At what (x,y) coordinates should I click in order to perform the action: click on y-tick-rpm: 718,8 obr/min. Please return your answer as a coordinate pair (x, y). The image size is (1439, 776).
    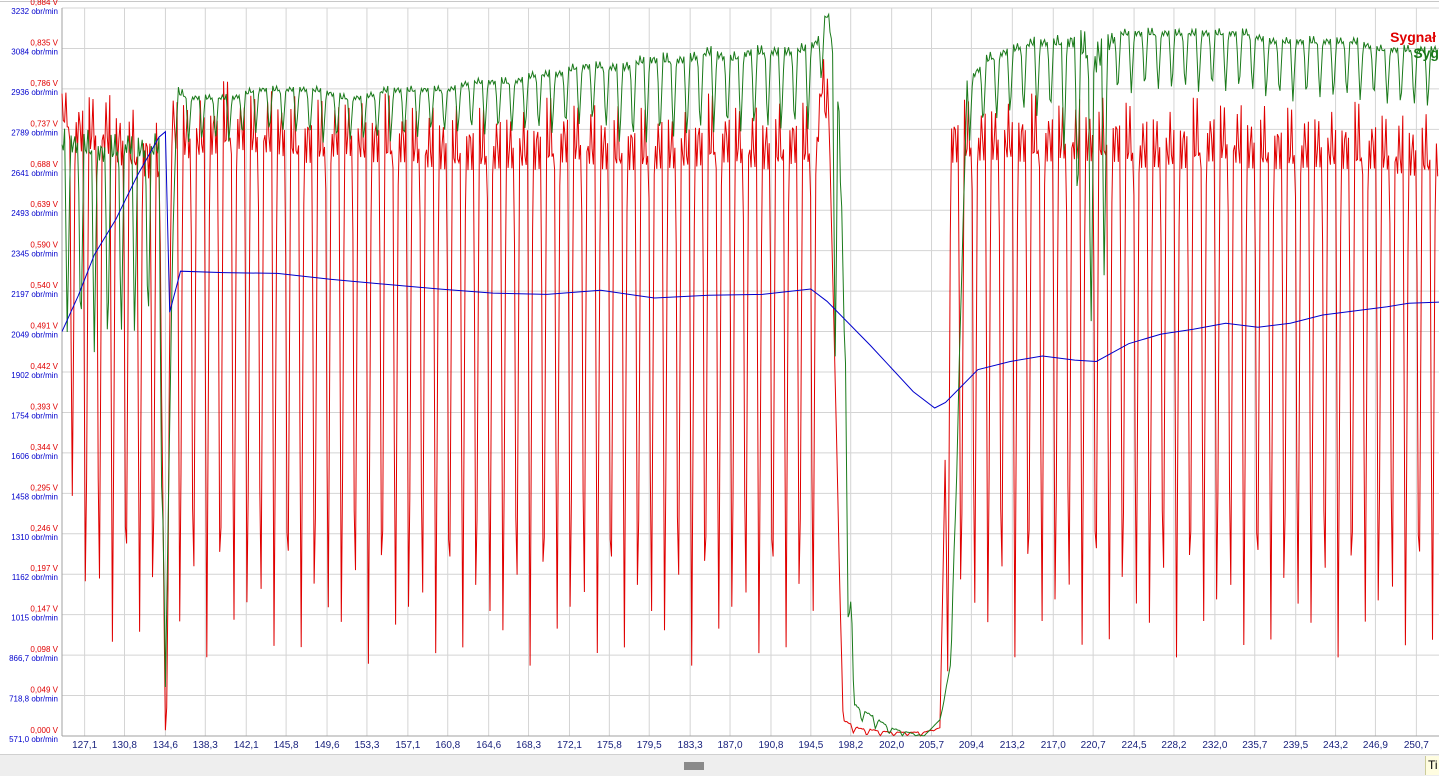
    Looking at the image, I should click on (33, 699).